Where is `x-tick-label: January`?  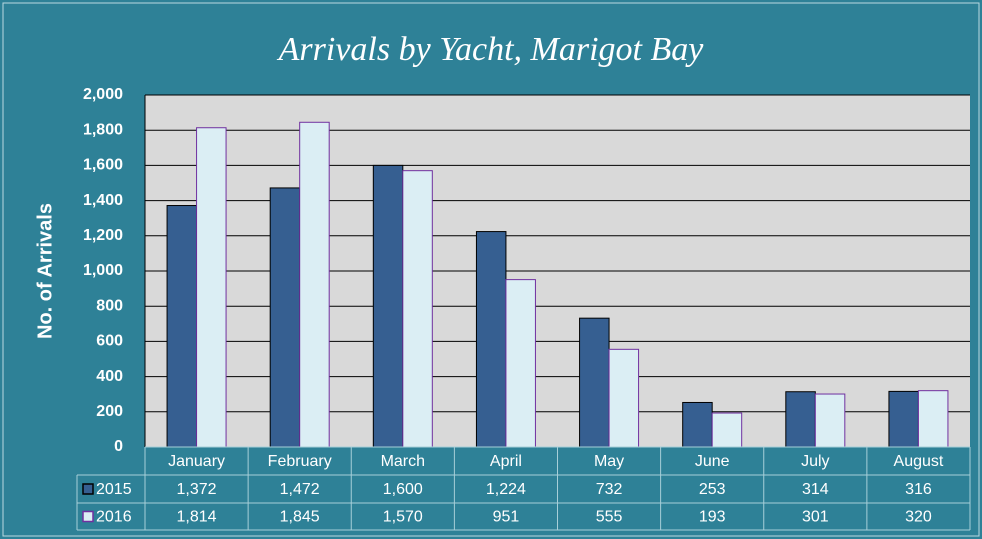 x-tick-label: January is located at coordinates (196, 461).